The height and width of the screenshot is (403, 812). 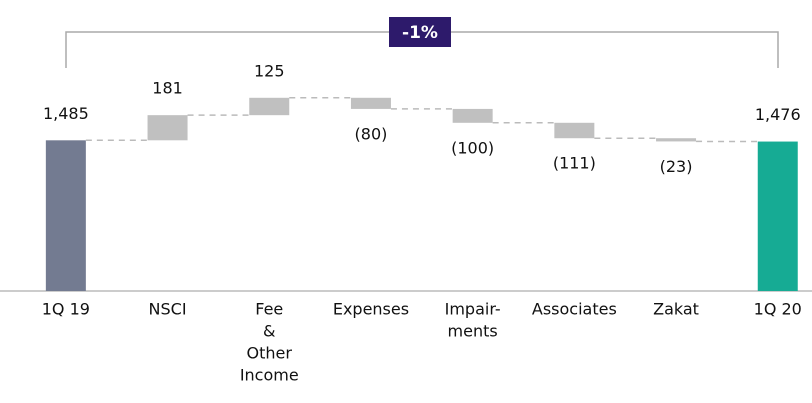 I want to click on value-label: (100), so click(x=472, y=147).